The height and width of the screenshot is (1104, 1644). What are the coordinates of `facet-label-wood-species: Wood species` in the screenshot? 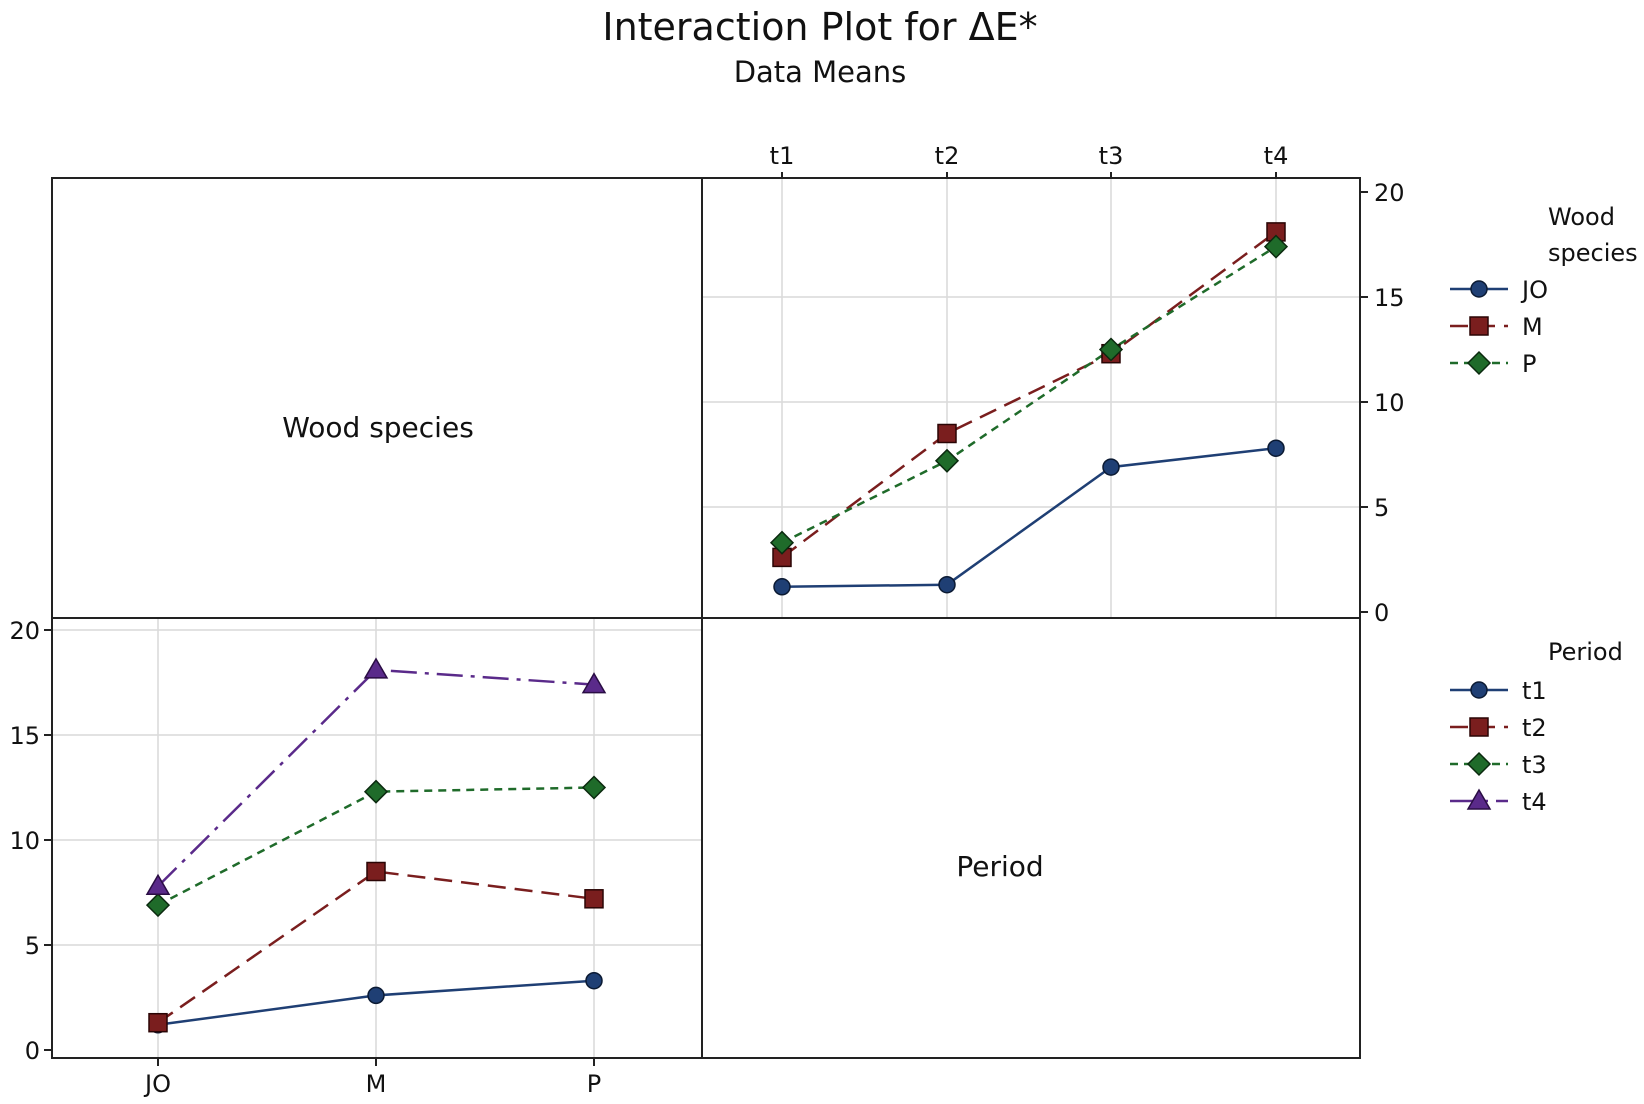 It's located at (378, 427).